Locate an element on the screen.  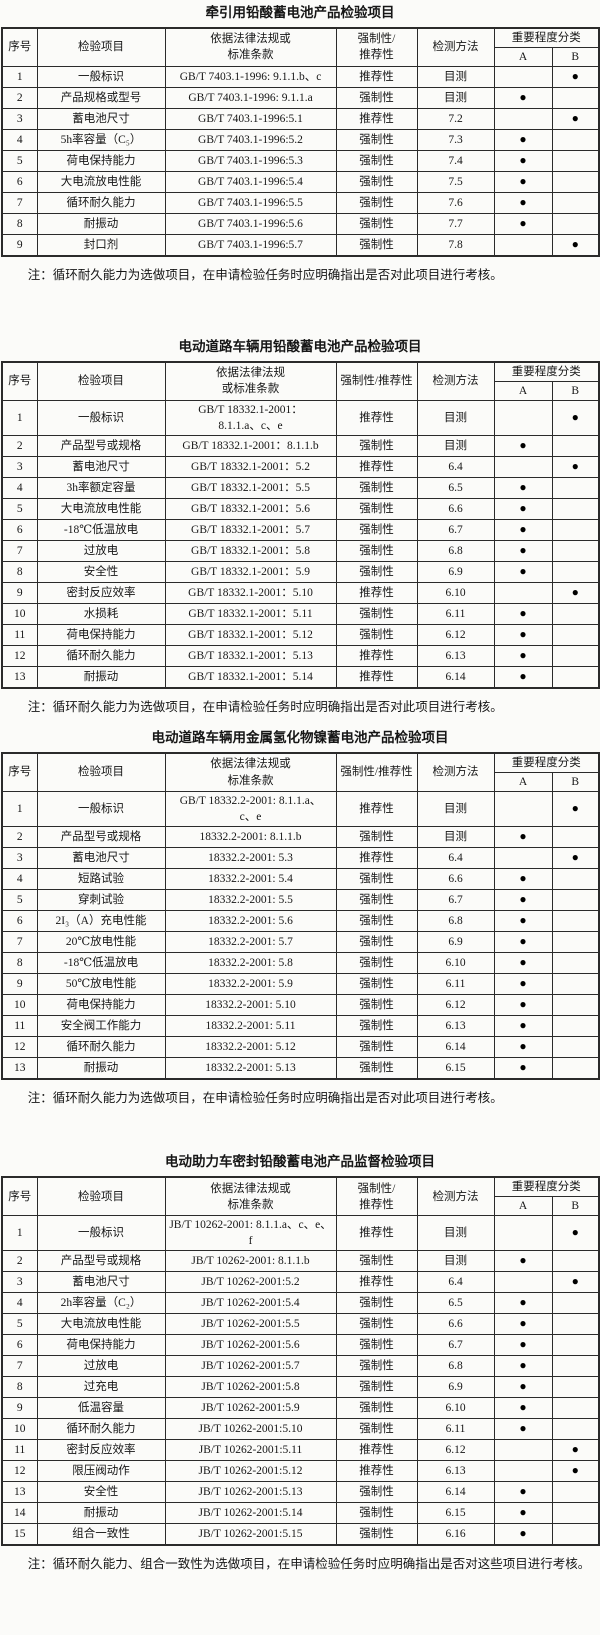
col-header-mandatory: 强制性/ 推荐性 is located at coordinates (376, 47).